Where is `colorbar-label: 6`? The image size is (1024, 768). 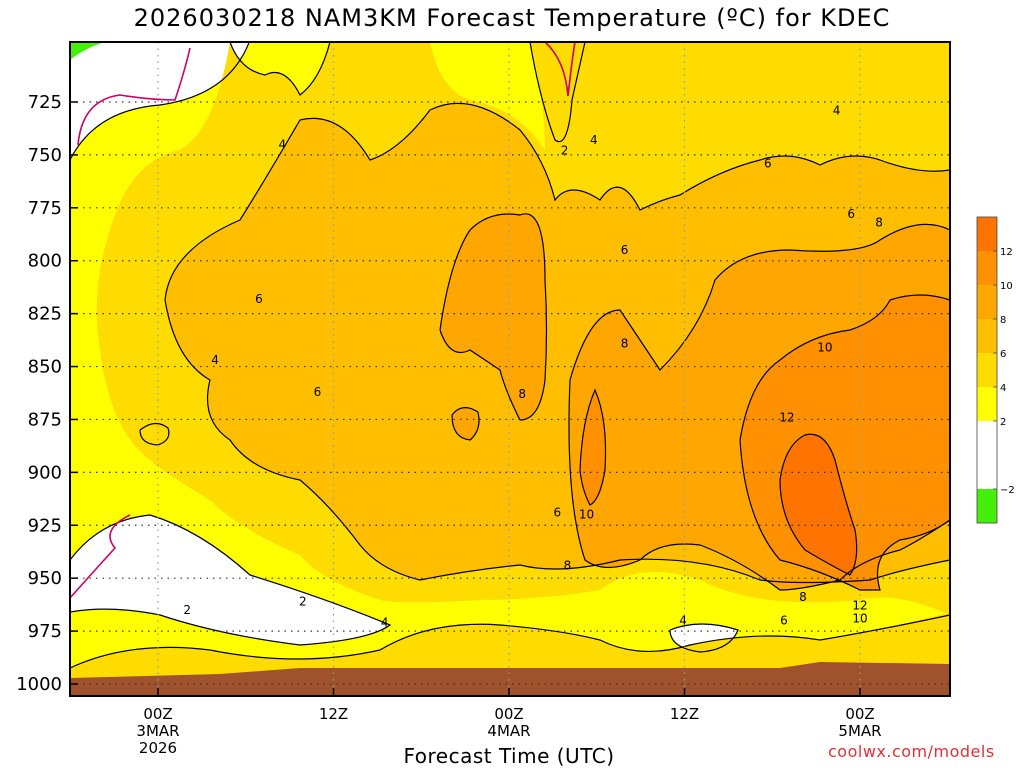 colorbar-label: 6 is located at coordinates (1003, 354).